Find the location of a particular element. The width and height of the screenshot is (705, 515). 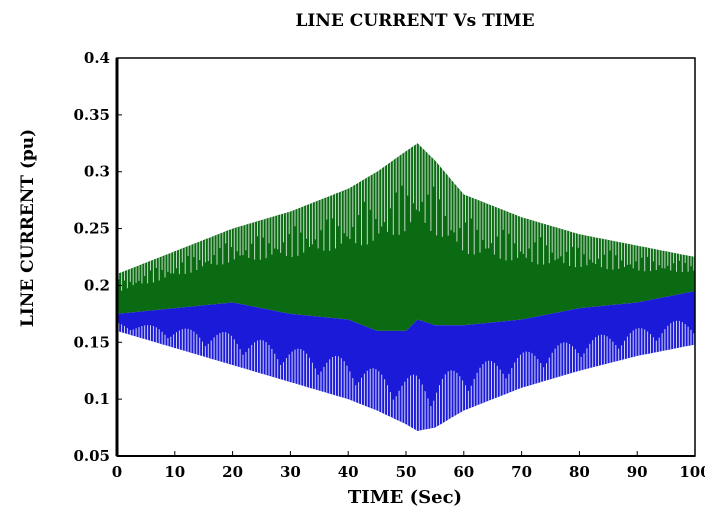

y-tick-label: 0.25 is located at coordinates (91, 229).